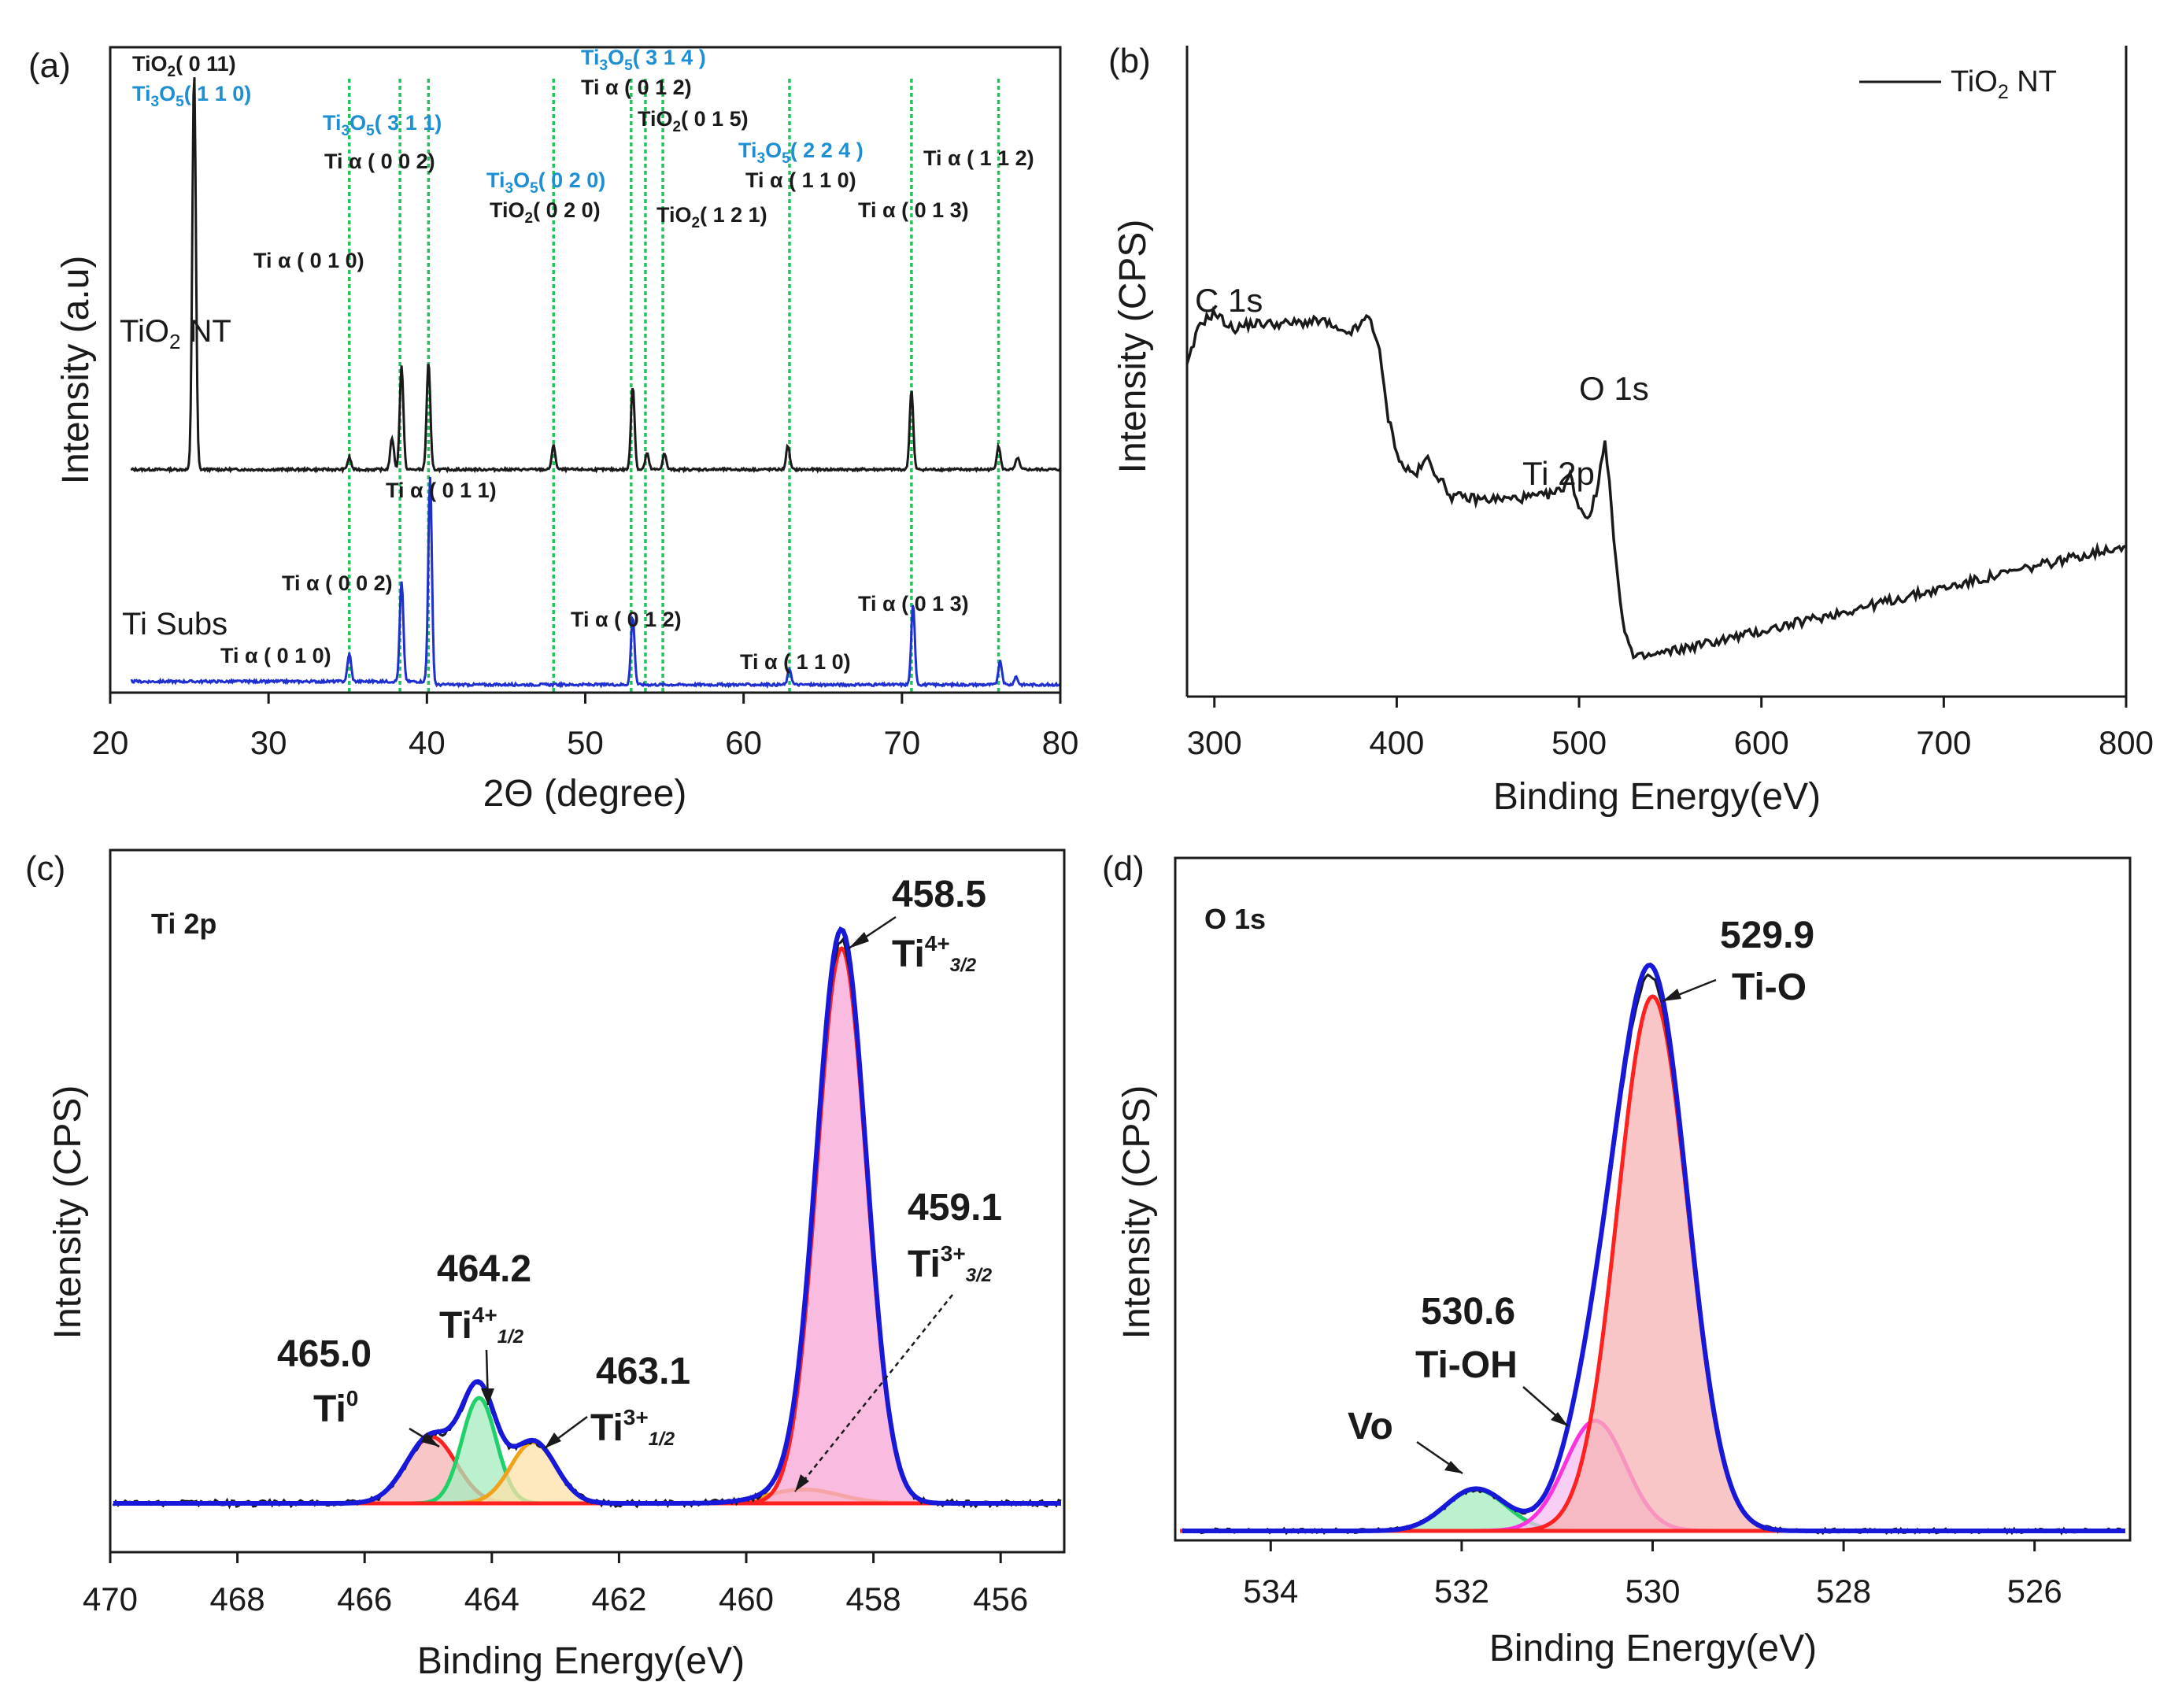 The width and height of the screenshot is (2182, 1708). I want to click on x-tick-label: 458, so click(873, 1598).